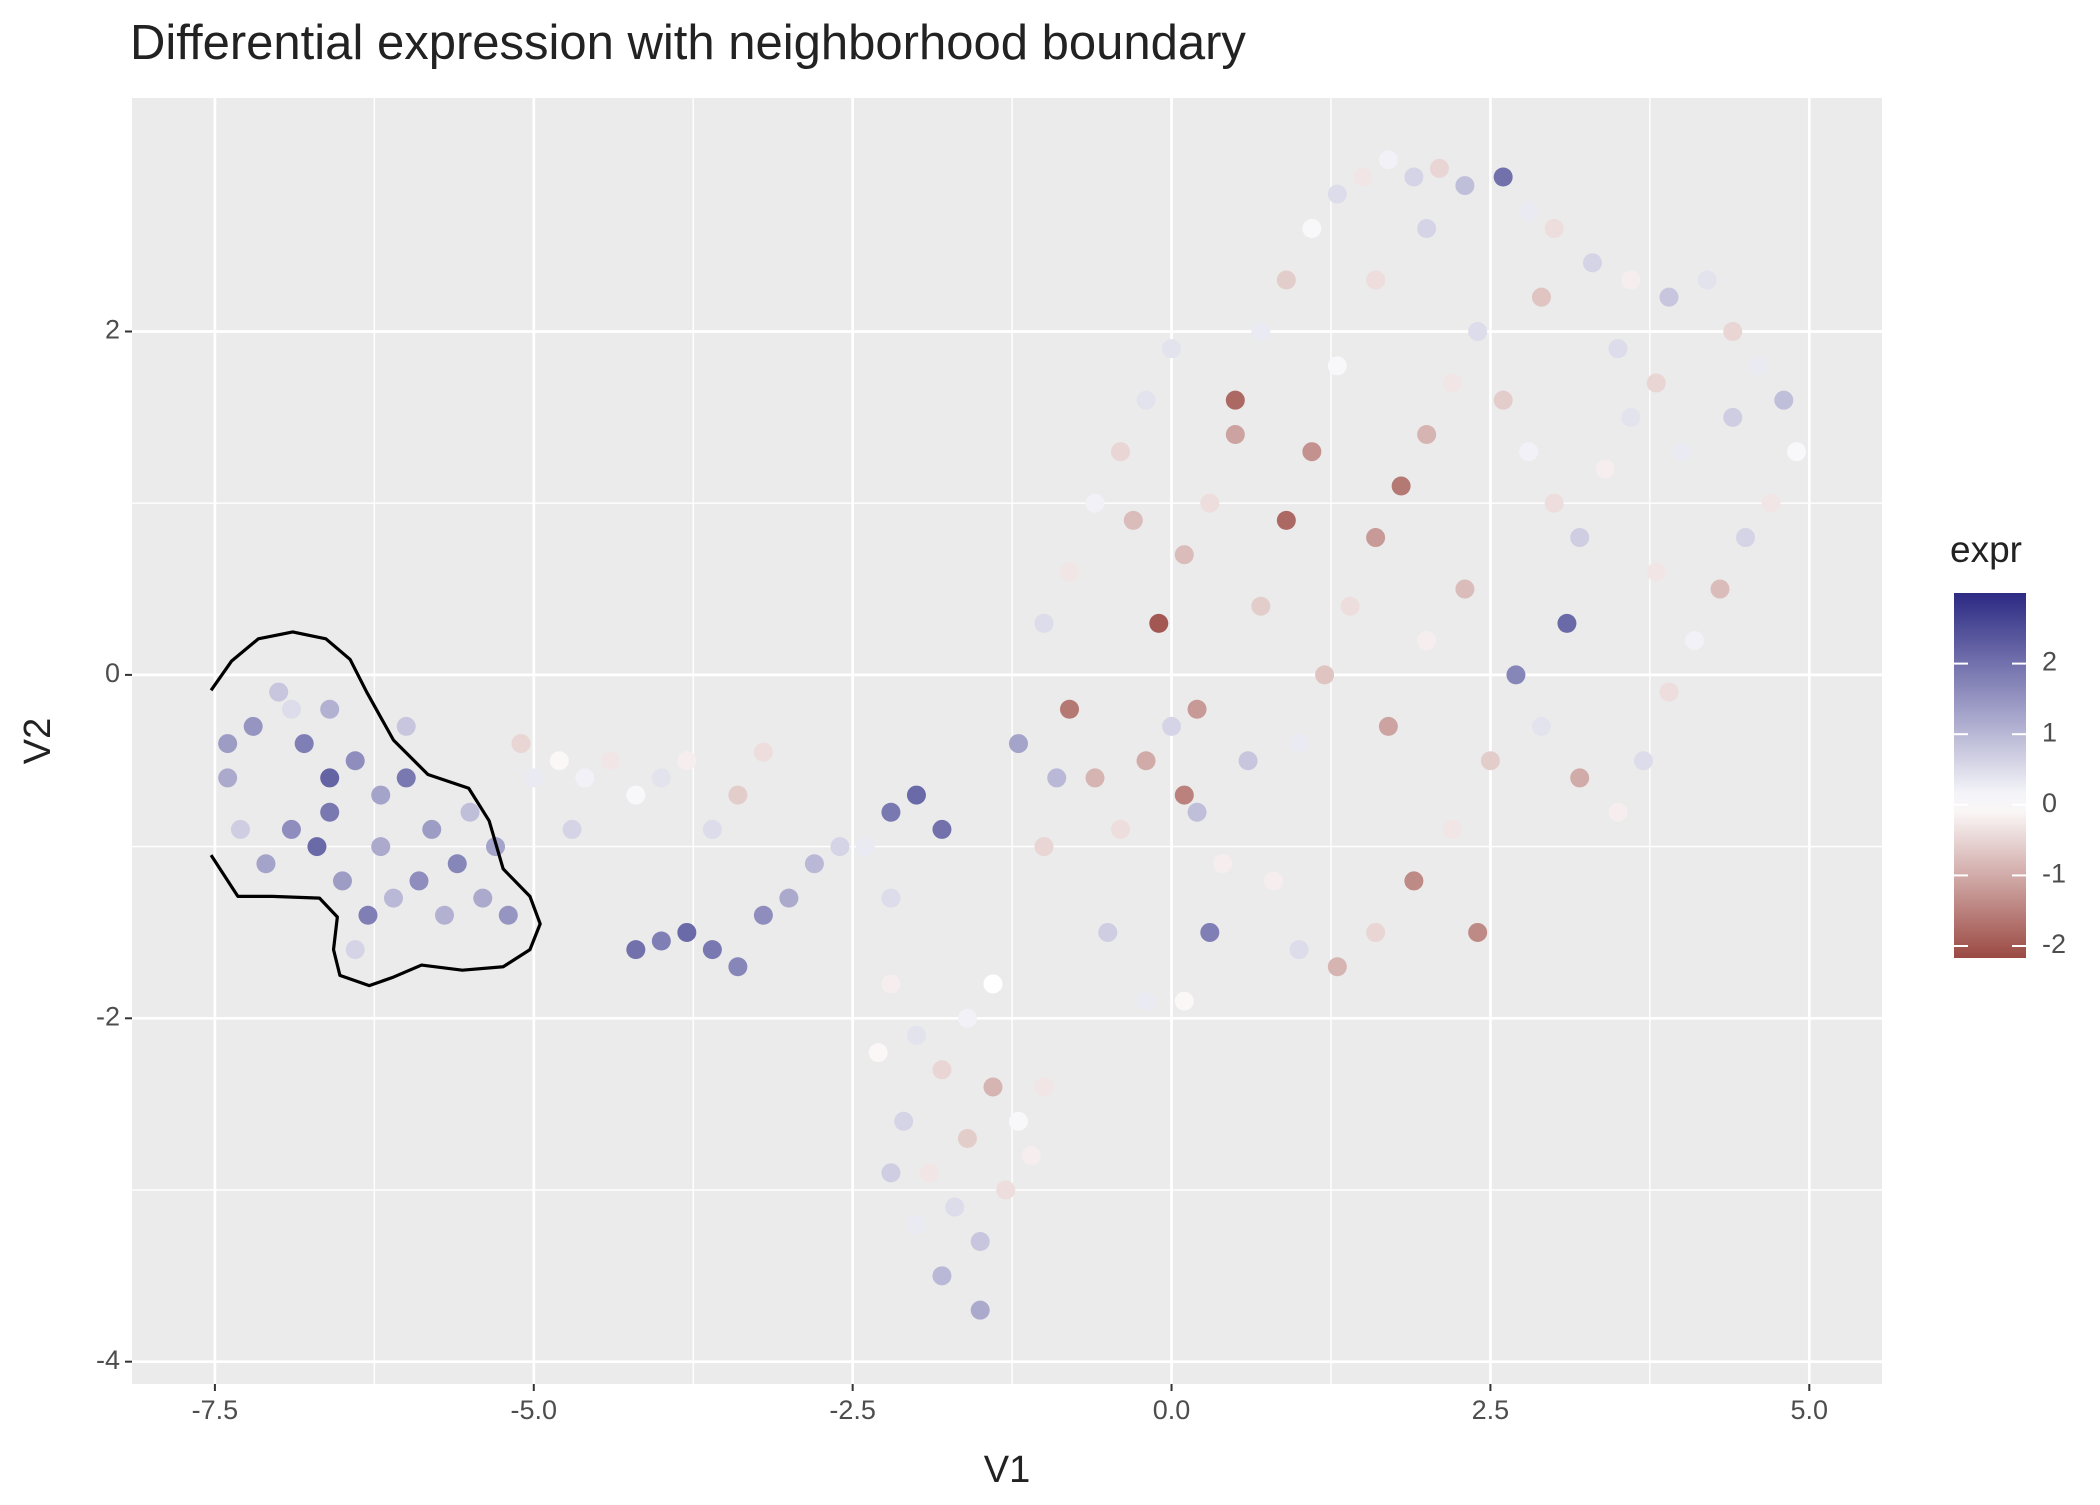 This screenshot has width=2100, height=1505. Describe the element at coordinates (534, 1410) in the screenshot. I see `x-tick-label: -5.0` at that location.